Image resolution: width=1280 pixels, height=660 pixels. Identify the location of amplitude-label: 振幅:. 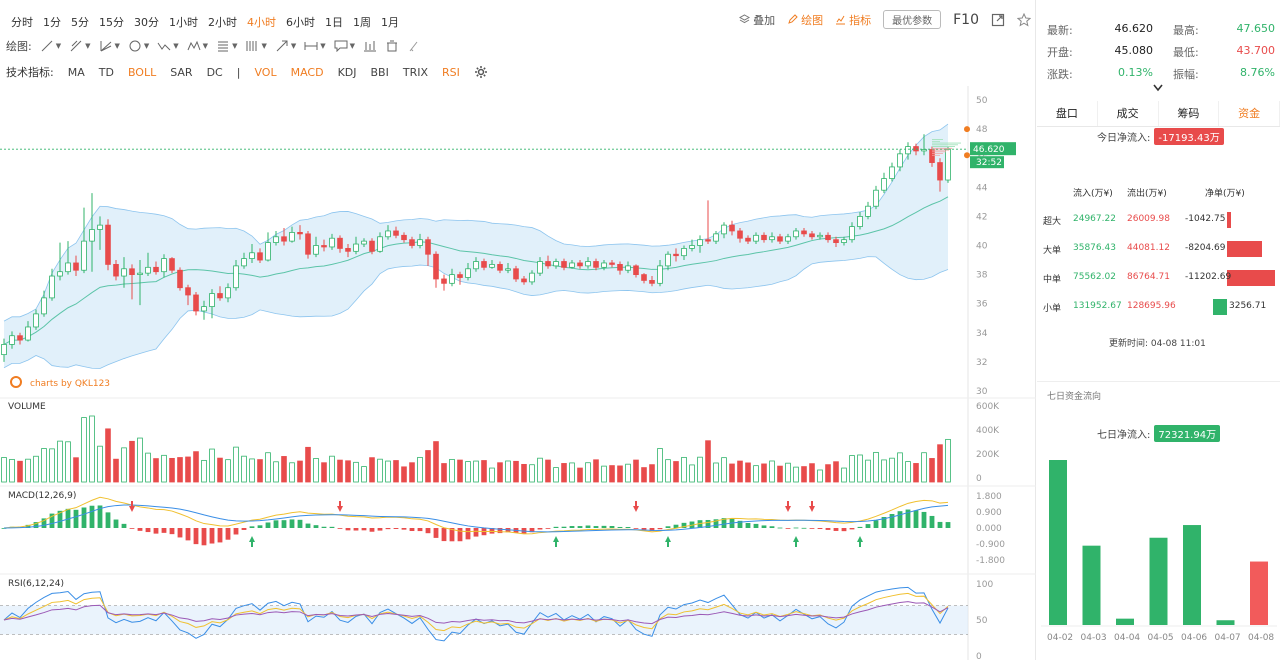
(1186, 74).